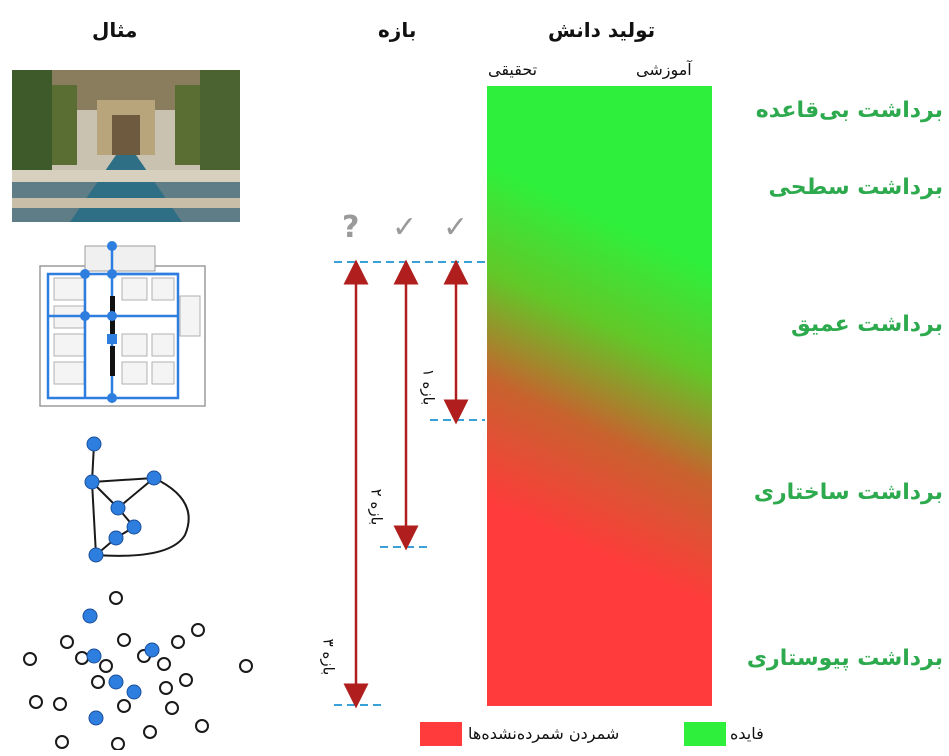  Describe the element at coordinates (115, 30) in the screenshot. I see `example-header: مثال` at that location.